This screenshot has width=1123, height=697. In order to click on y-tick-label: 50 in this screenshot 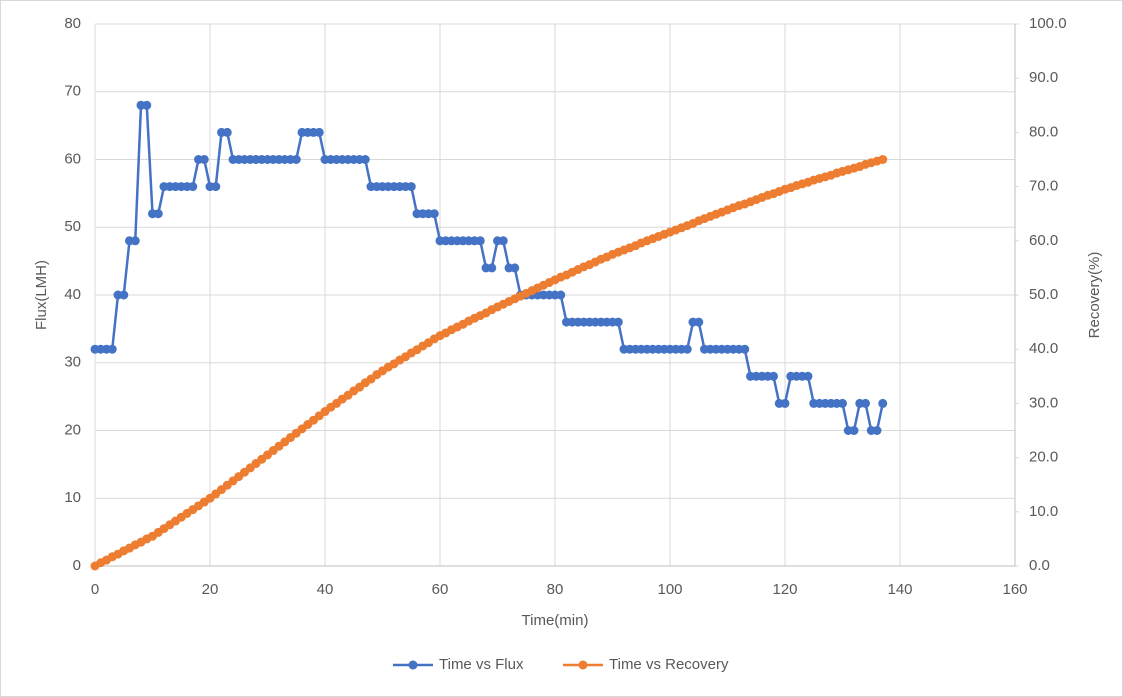, I will do `click(72, 226)`.